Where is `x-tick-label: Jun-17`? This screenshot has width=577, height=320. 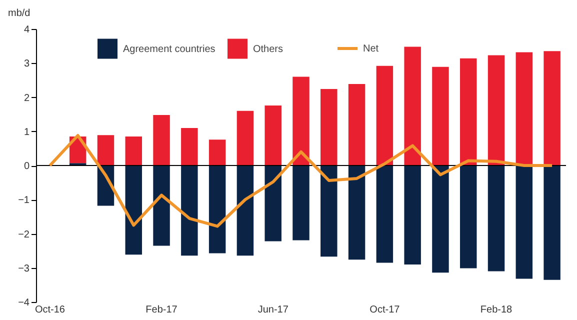
x-tick-label: Jun-17 is located at coordinates (273, 310).